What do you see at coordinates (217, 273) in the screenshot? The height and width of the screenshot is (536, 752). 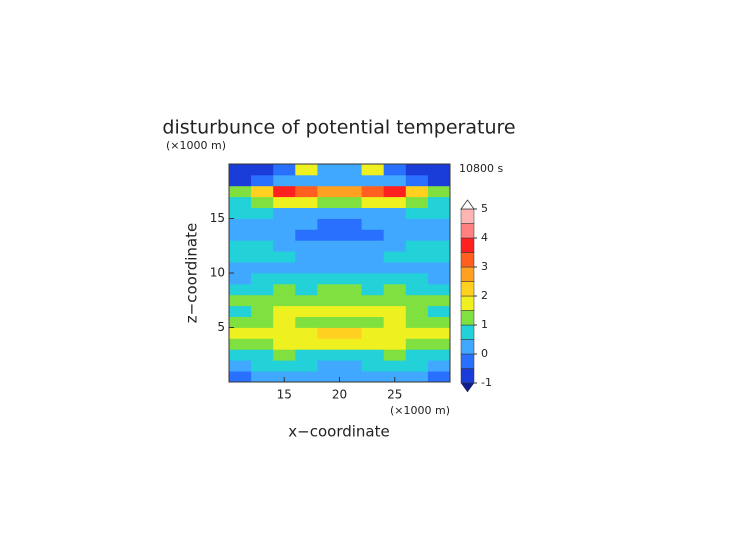 I see `y-tick-label: 10` at bounding box center [217, 273].